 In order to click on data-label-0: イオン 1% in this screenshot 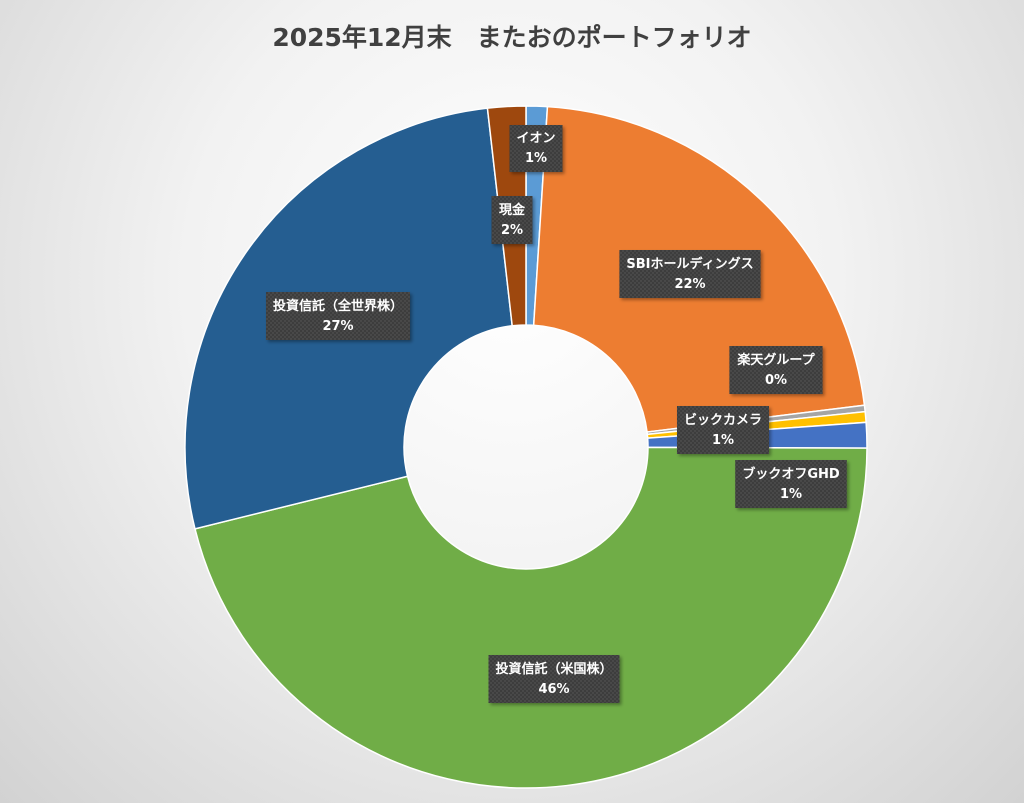, I will do `click(536, 148)`.